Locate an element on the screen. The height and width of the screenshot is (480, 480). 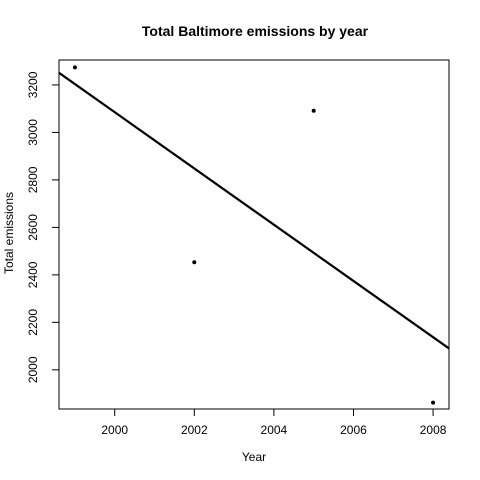
chart-title: Total Baltimore emissions by year is located at coordinates (255, 31).